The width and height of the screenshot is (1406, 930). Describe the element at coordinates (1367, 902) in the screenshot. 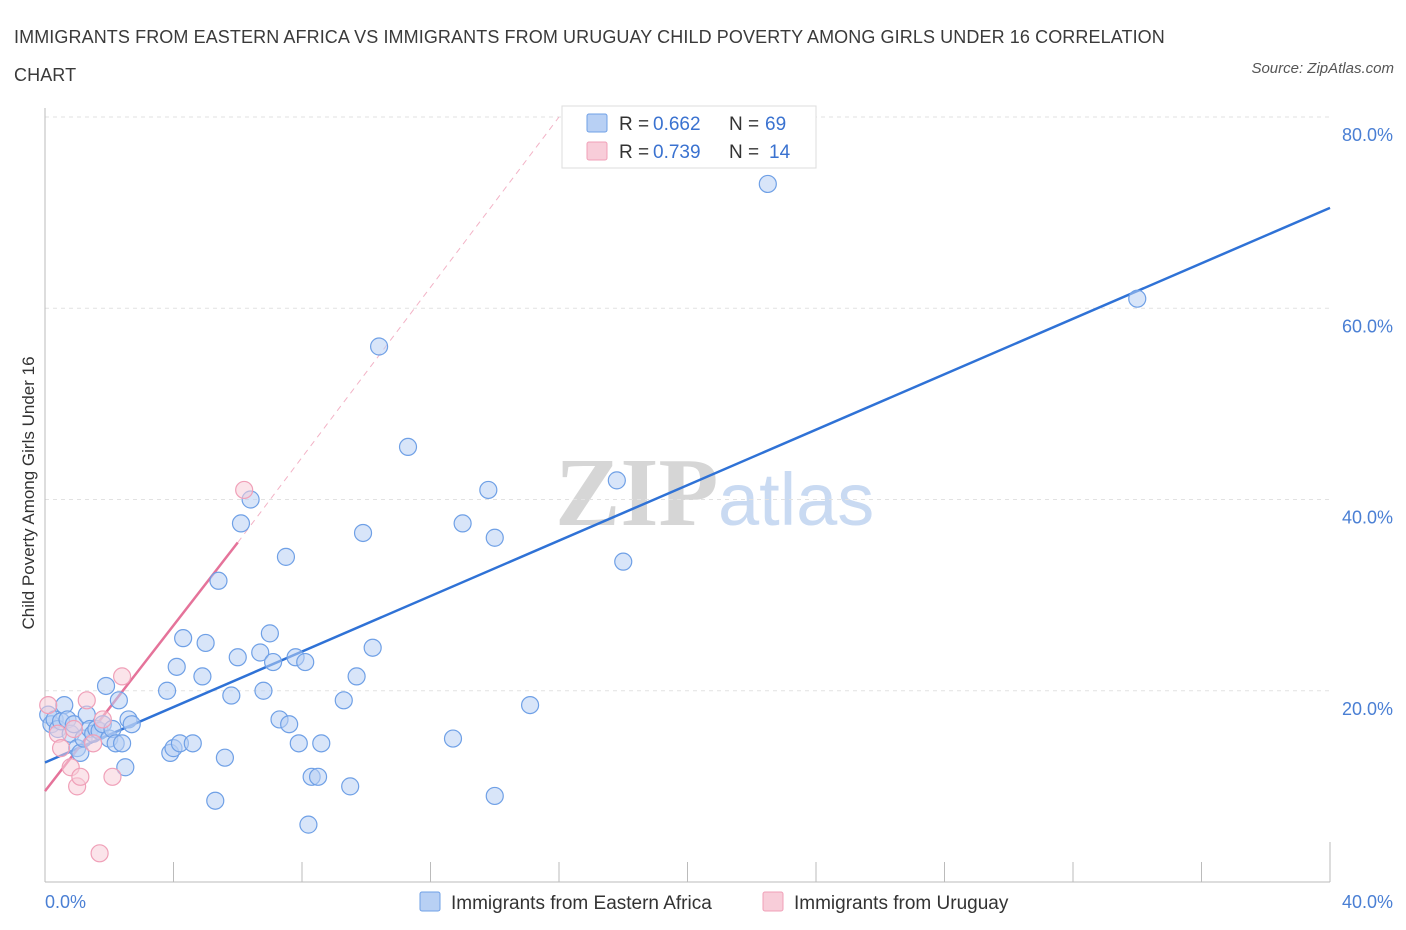

I see `x-tick-label: 40.0%` at that location.